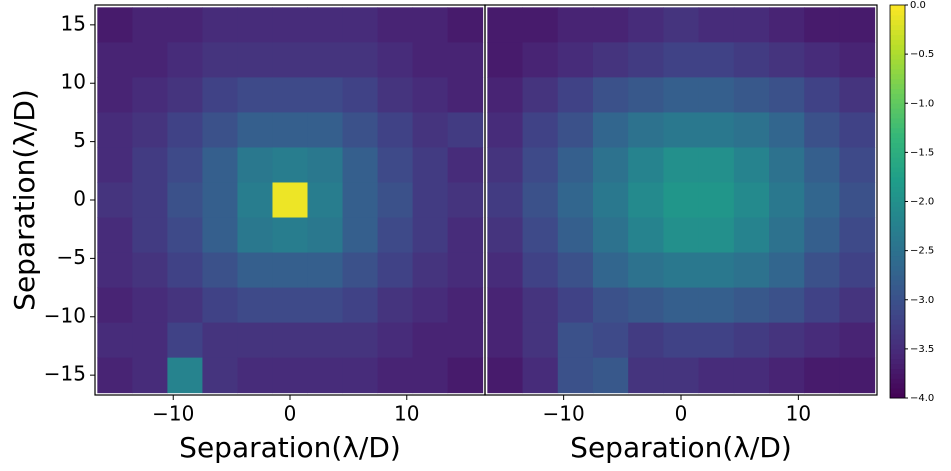  I want to click on colorbar-tick-label: −2.0, so click(922, 202).